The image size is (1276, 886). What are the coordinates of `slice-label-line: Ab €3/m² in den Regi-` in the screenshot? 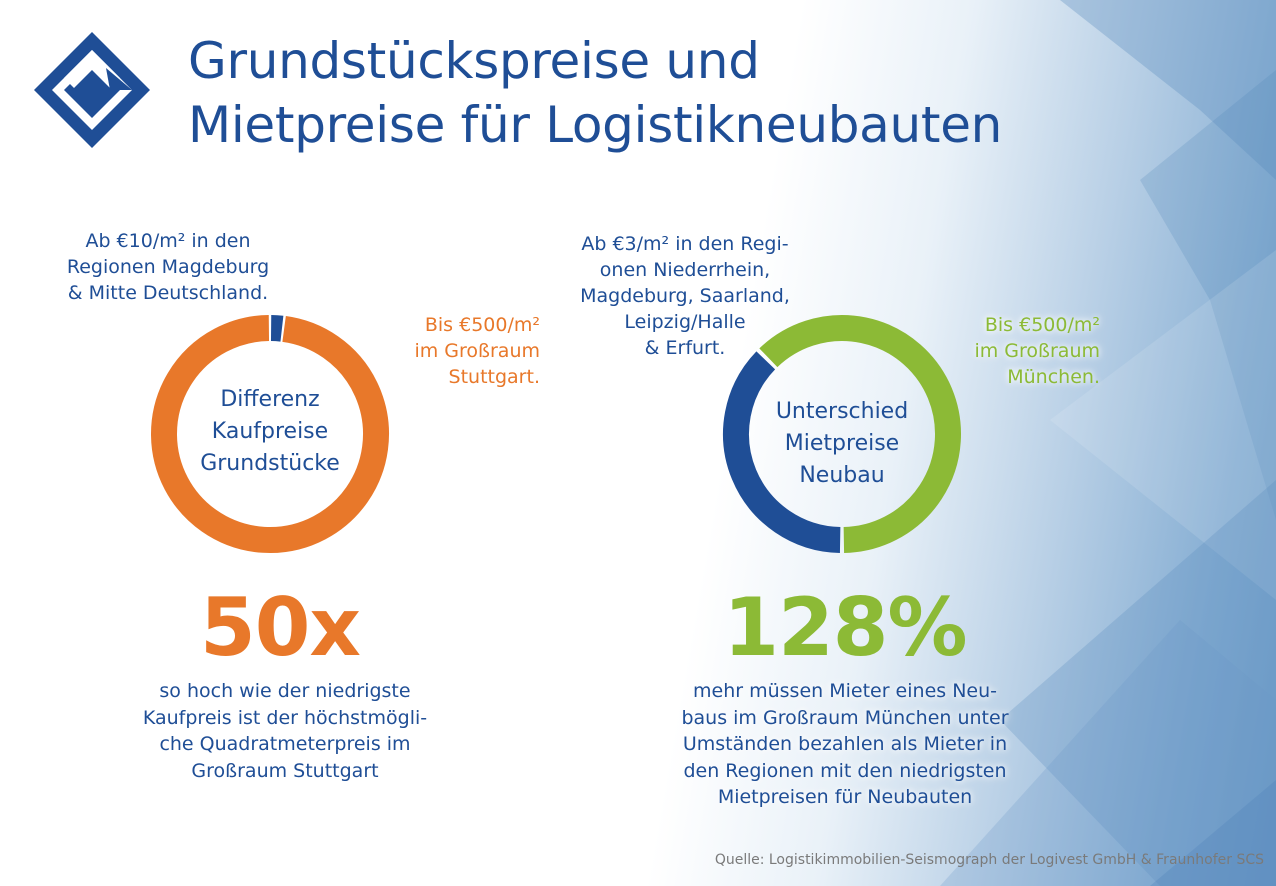 It's located at (685, 244).